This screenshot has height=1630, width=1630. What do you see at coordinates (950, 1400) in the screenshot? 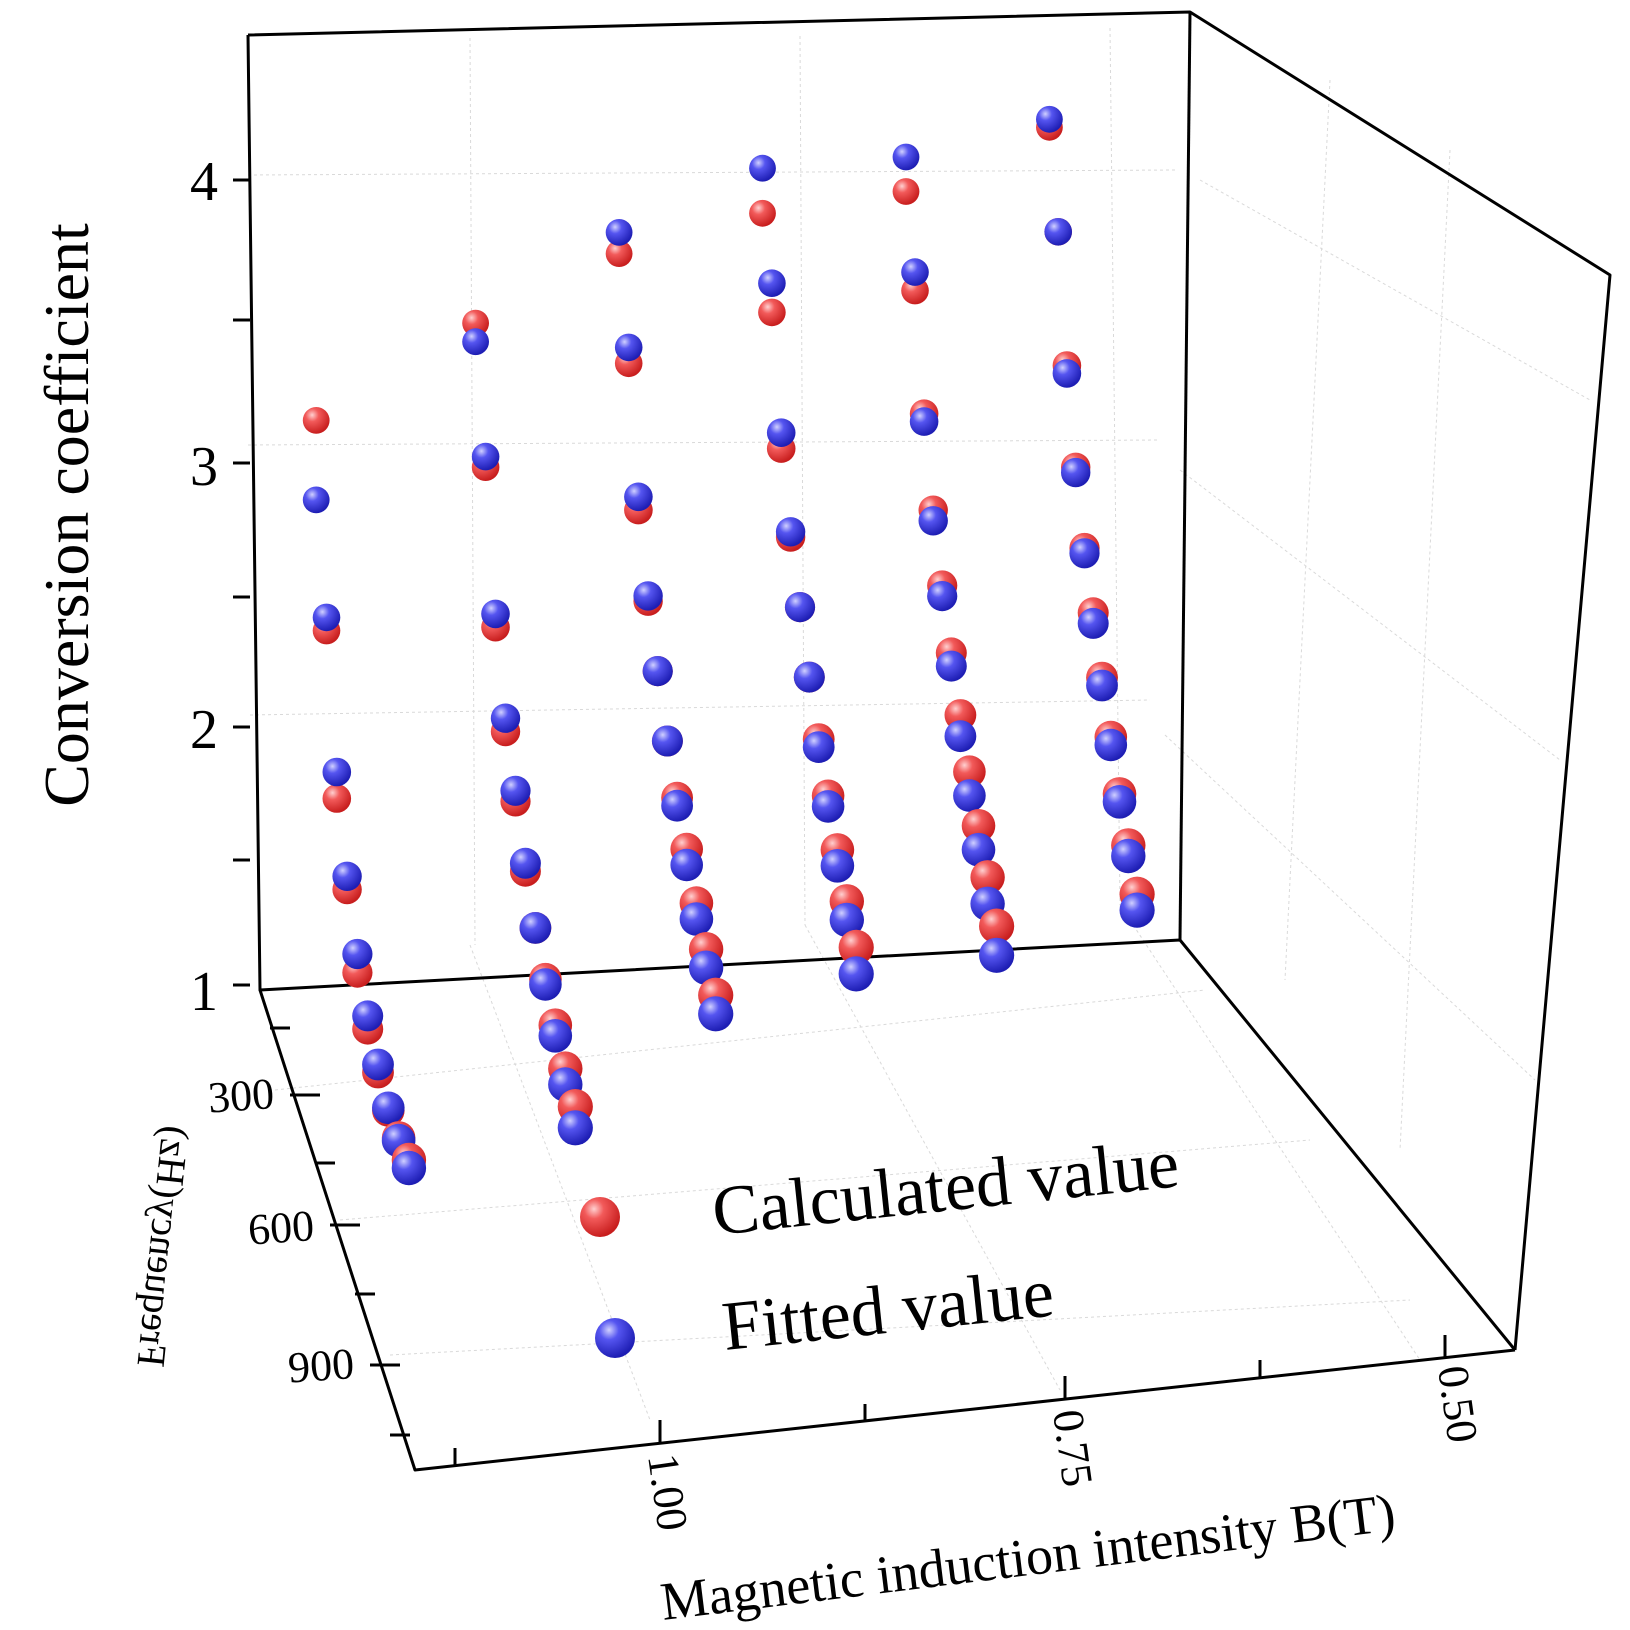
I see `b-axis-ticks` at bounding box center [950, 1400].